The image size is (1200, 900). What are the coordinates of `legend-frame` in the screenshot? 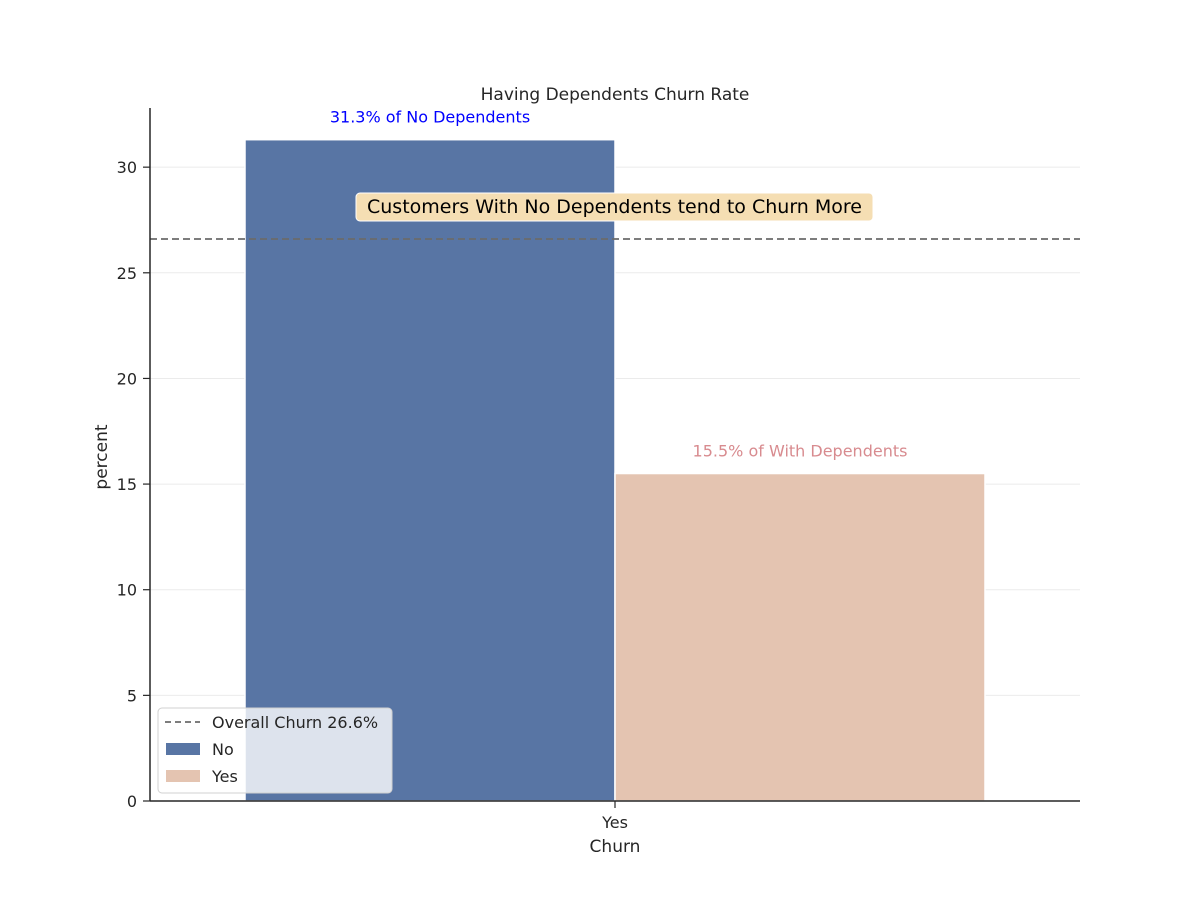 It's located at (275, 750).